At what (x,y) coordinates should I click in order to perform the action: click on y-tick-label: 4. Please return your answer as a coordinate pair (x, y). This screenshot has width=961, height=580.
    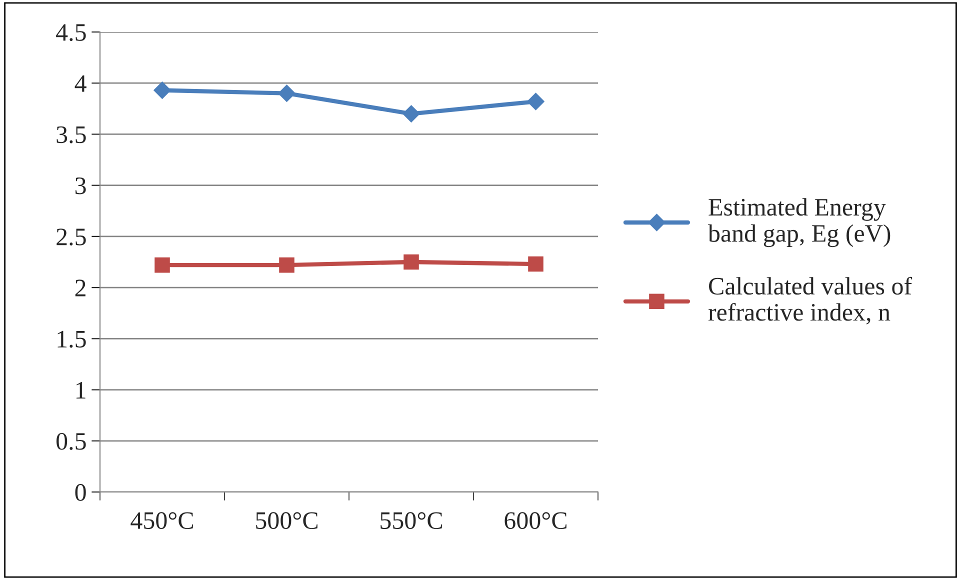
    Looking at the image, I should click on (80, 83).